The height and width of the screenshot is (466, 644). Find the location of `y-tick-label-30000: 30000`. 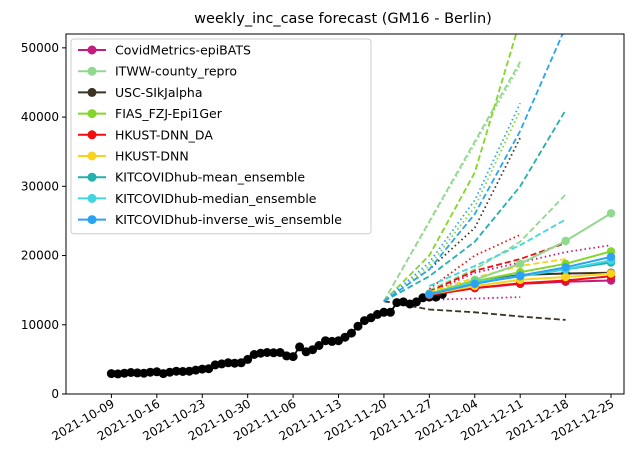

y-tick-label-30000: 30000 is located at coordinates (40, 186).